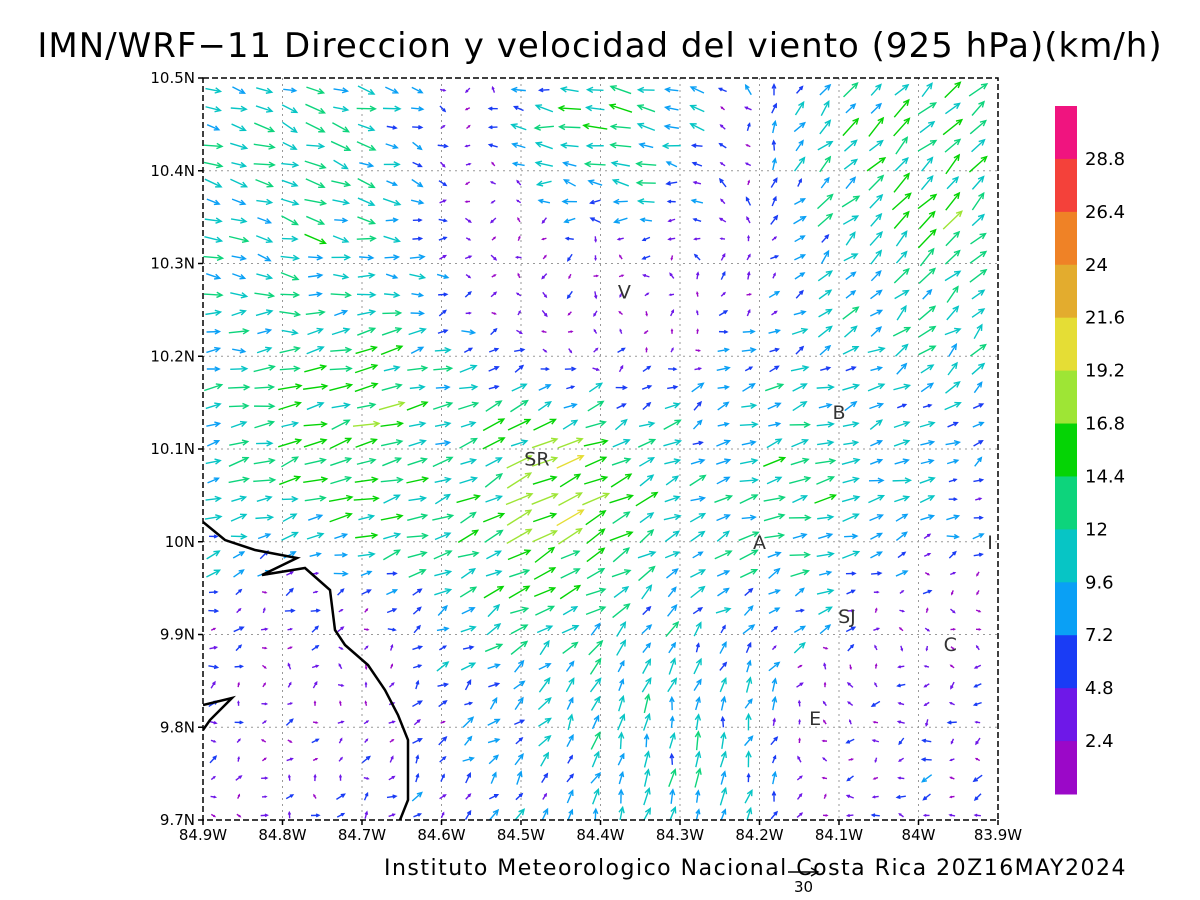 The width and height of the screenshot is (1200, 900). What do you see at coordinates (172, 449) in the screenshot?
I see `y-tick-label: 10.1N` at bounding box center [172, 449].